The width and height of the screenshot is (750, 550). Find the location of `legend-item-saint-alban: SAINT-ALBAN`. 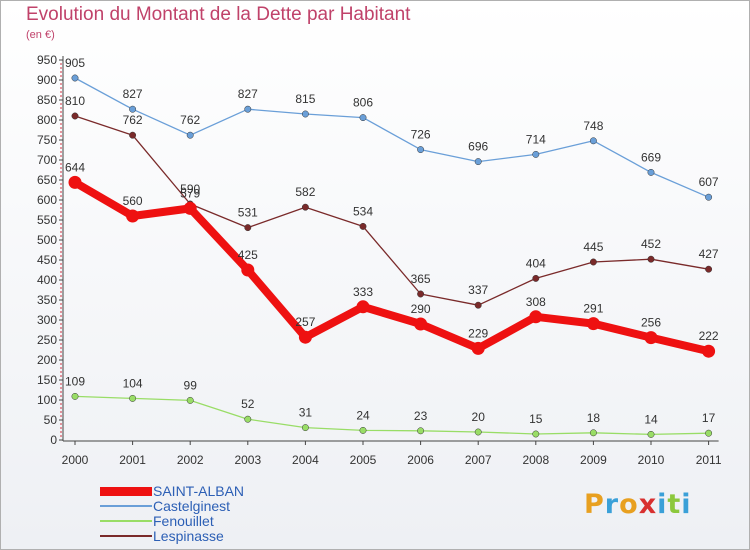

legend-item-saint-alban: SAINT-ALBAN is located at coordinates (230, 491).